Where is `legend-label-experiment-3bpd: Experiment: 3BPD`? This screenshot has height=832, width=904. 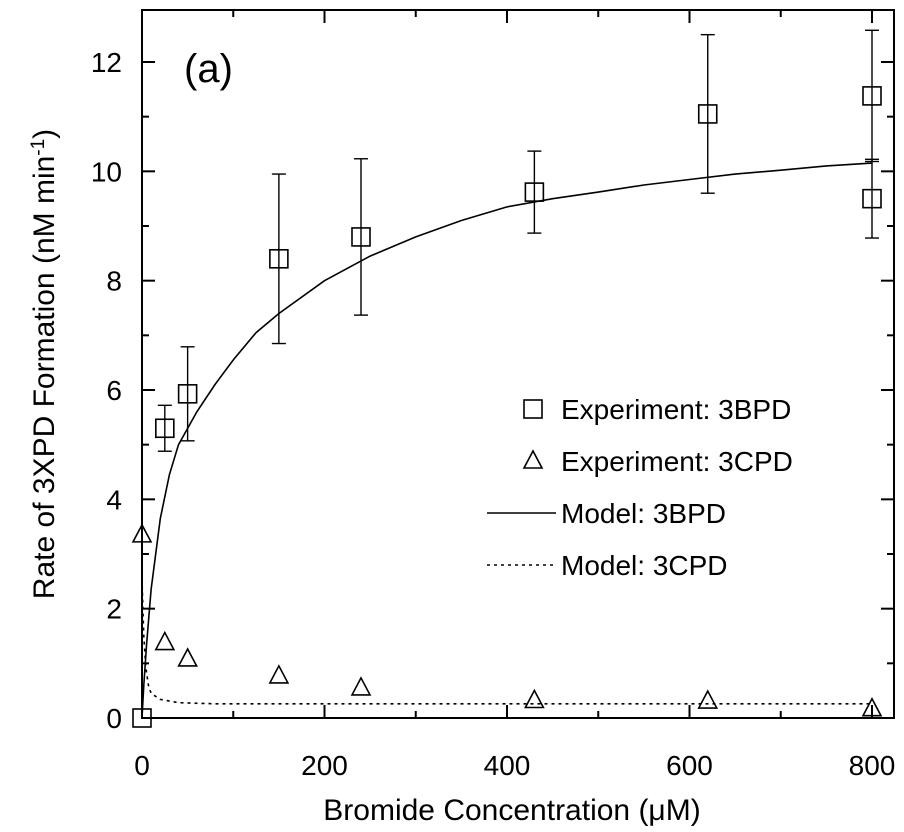
legend-label-experiment-3bpd: Experiment: 3BPD is located at coordinates (676, 409).